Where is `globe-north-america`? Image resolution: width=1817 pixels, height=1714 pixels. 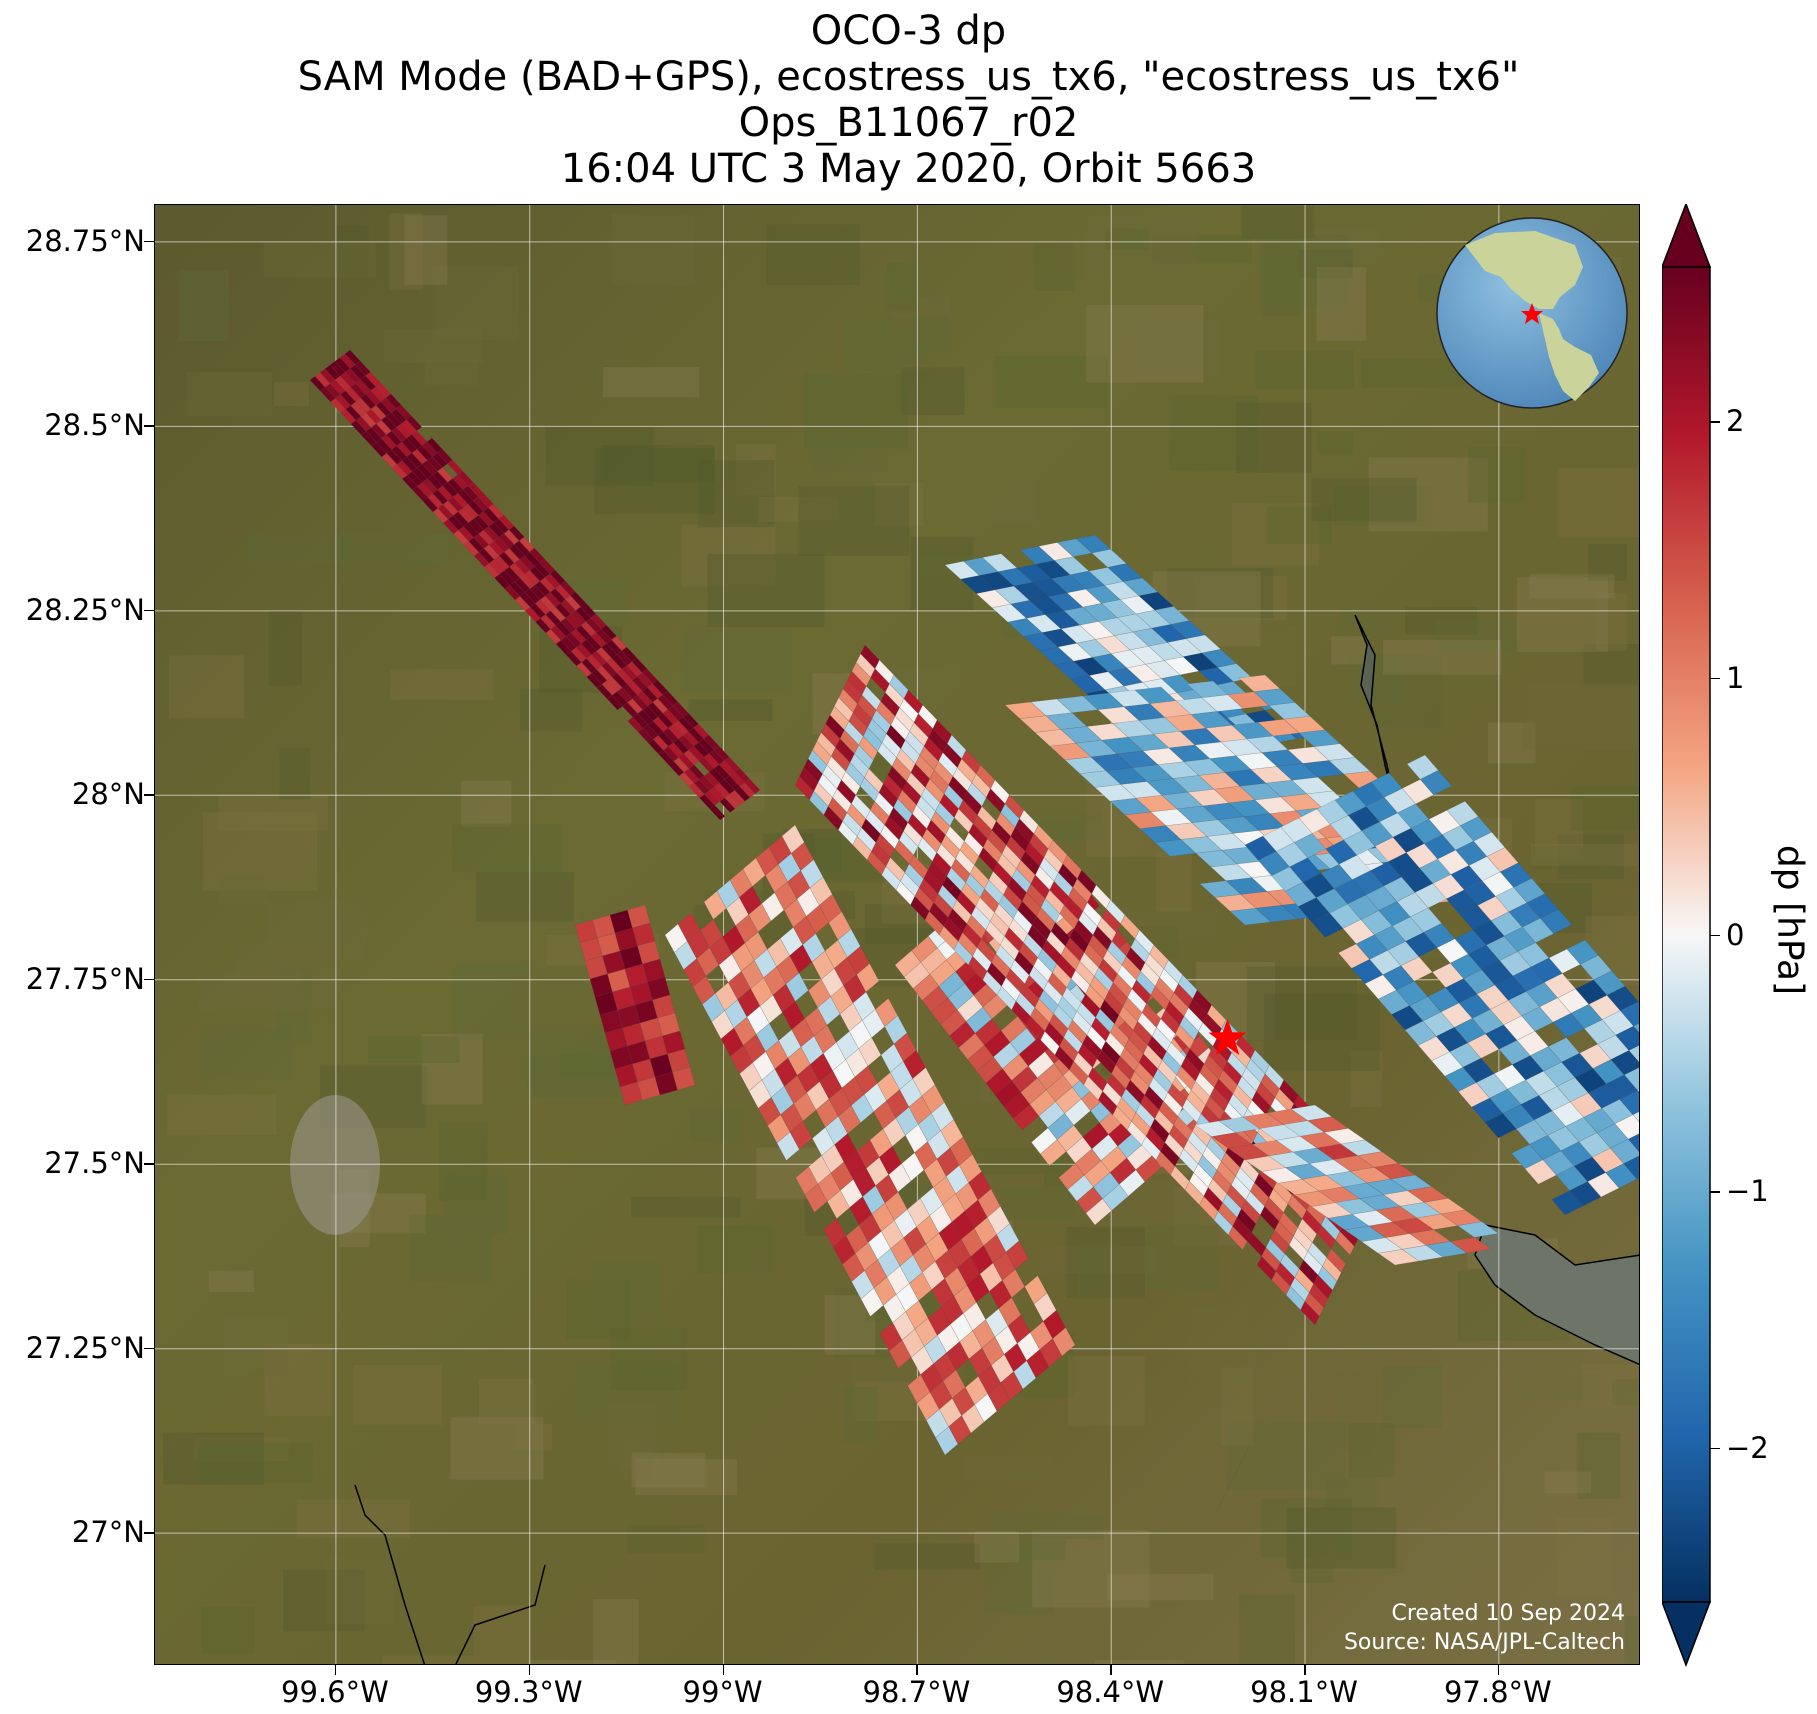
globe-north-america is located at coordinates (1524, 270).